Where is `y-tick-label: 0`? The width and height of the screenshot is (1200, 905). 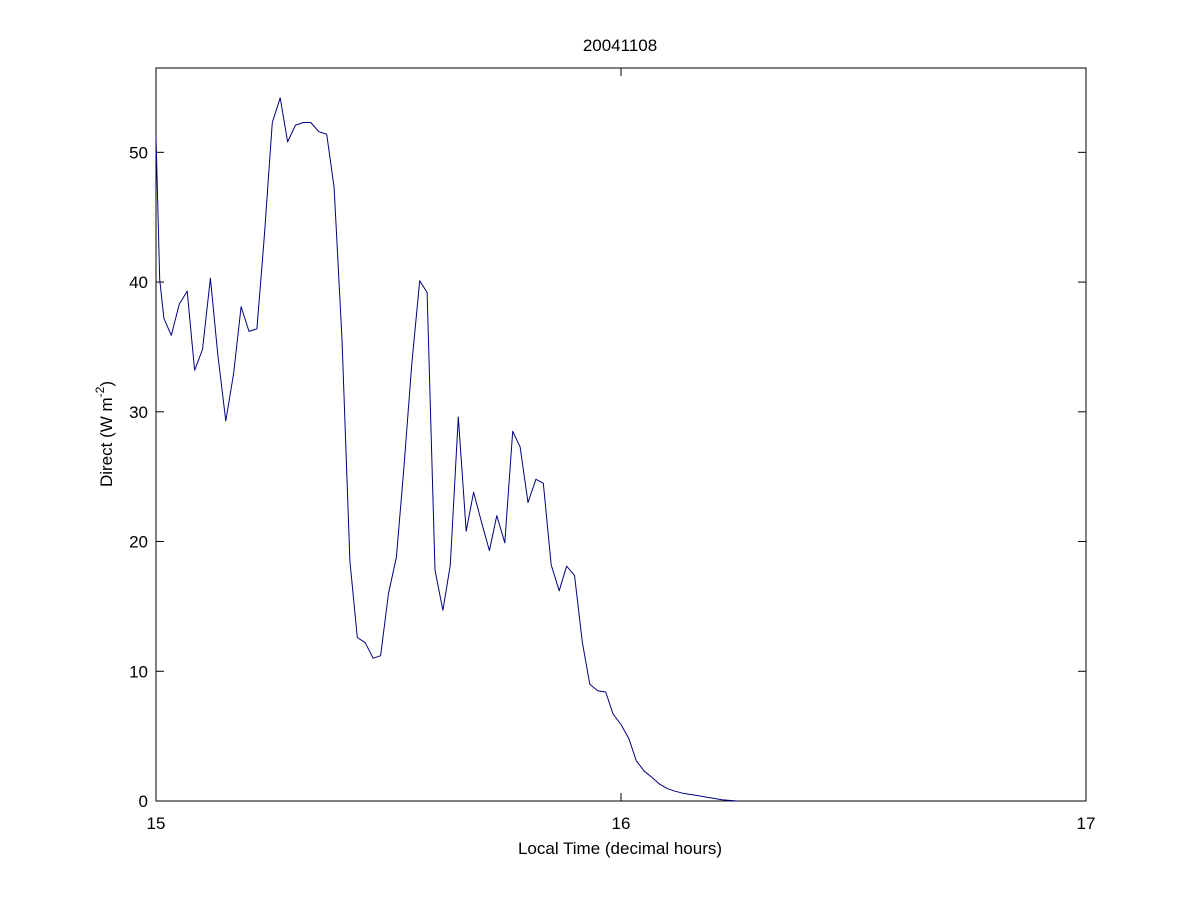
y-tick-label: 0 is located at coordinates (143, 801).